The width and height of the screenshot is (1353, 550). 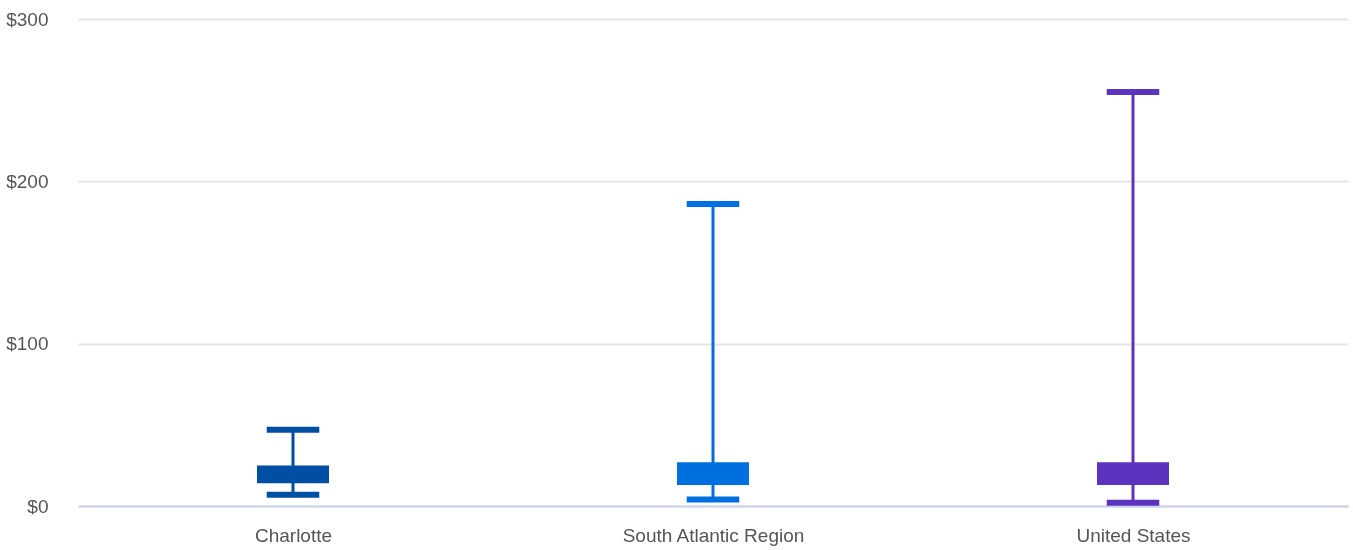 What do you see at coordinates (713, 535) in the screenshot?
I see `x-tick-label: South Atlantic Region` at bounding box center [713, 535].